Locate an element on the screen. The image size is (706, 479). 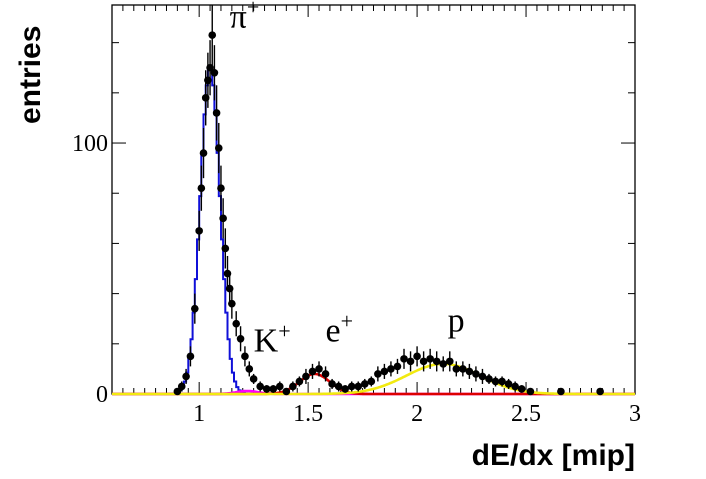
particle-label: p is located at coordinates (456, 320).